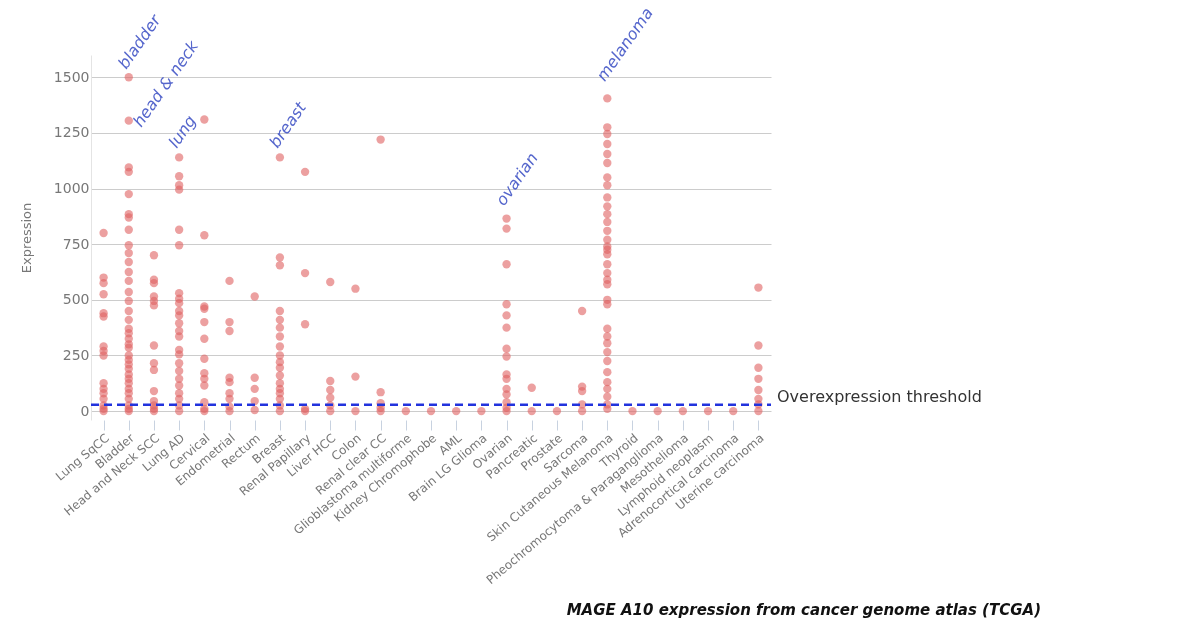  Describe the element at coordinates (803, 610) in the screenshot. I see `text: MAGE A10 expression from cancer genome atlas (TCGA)` at that location.